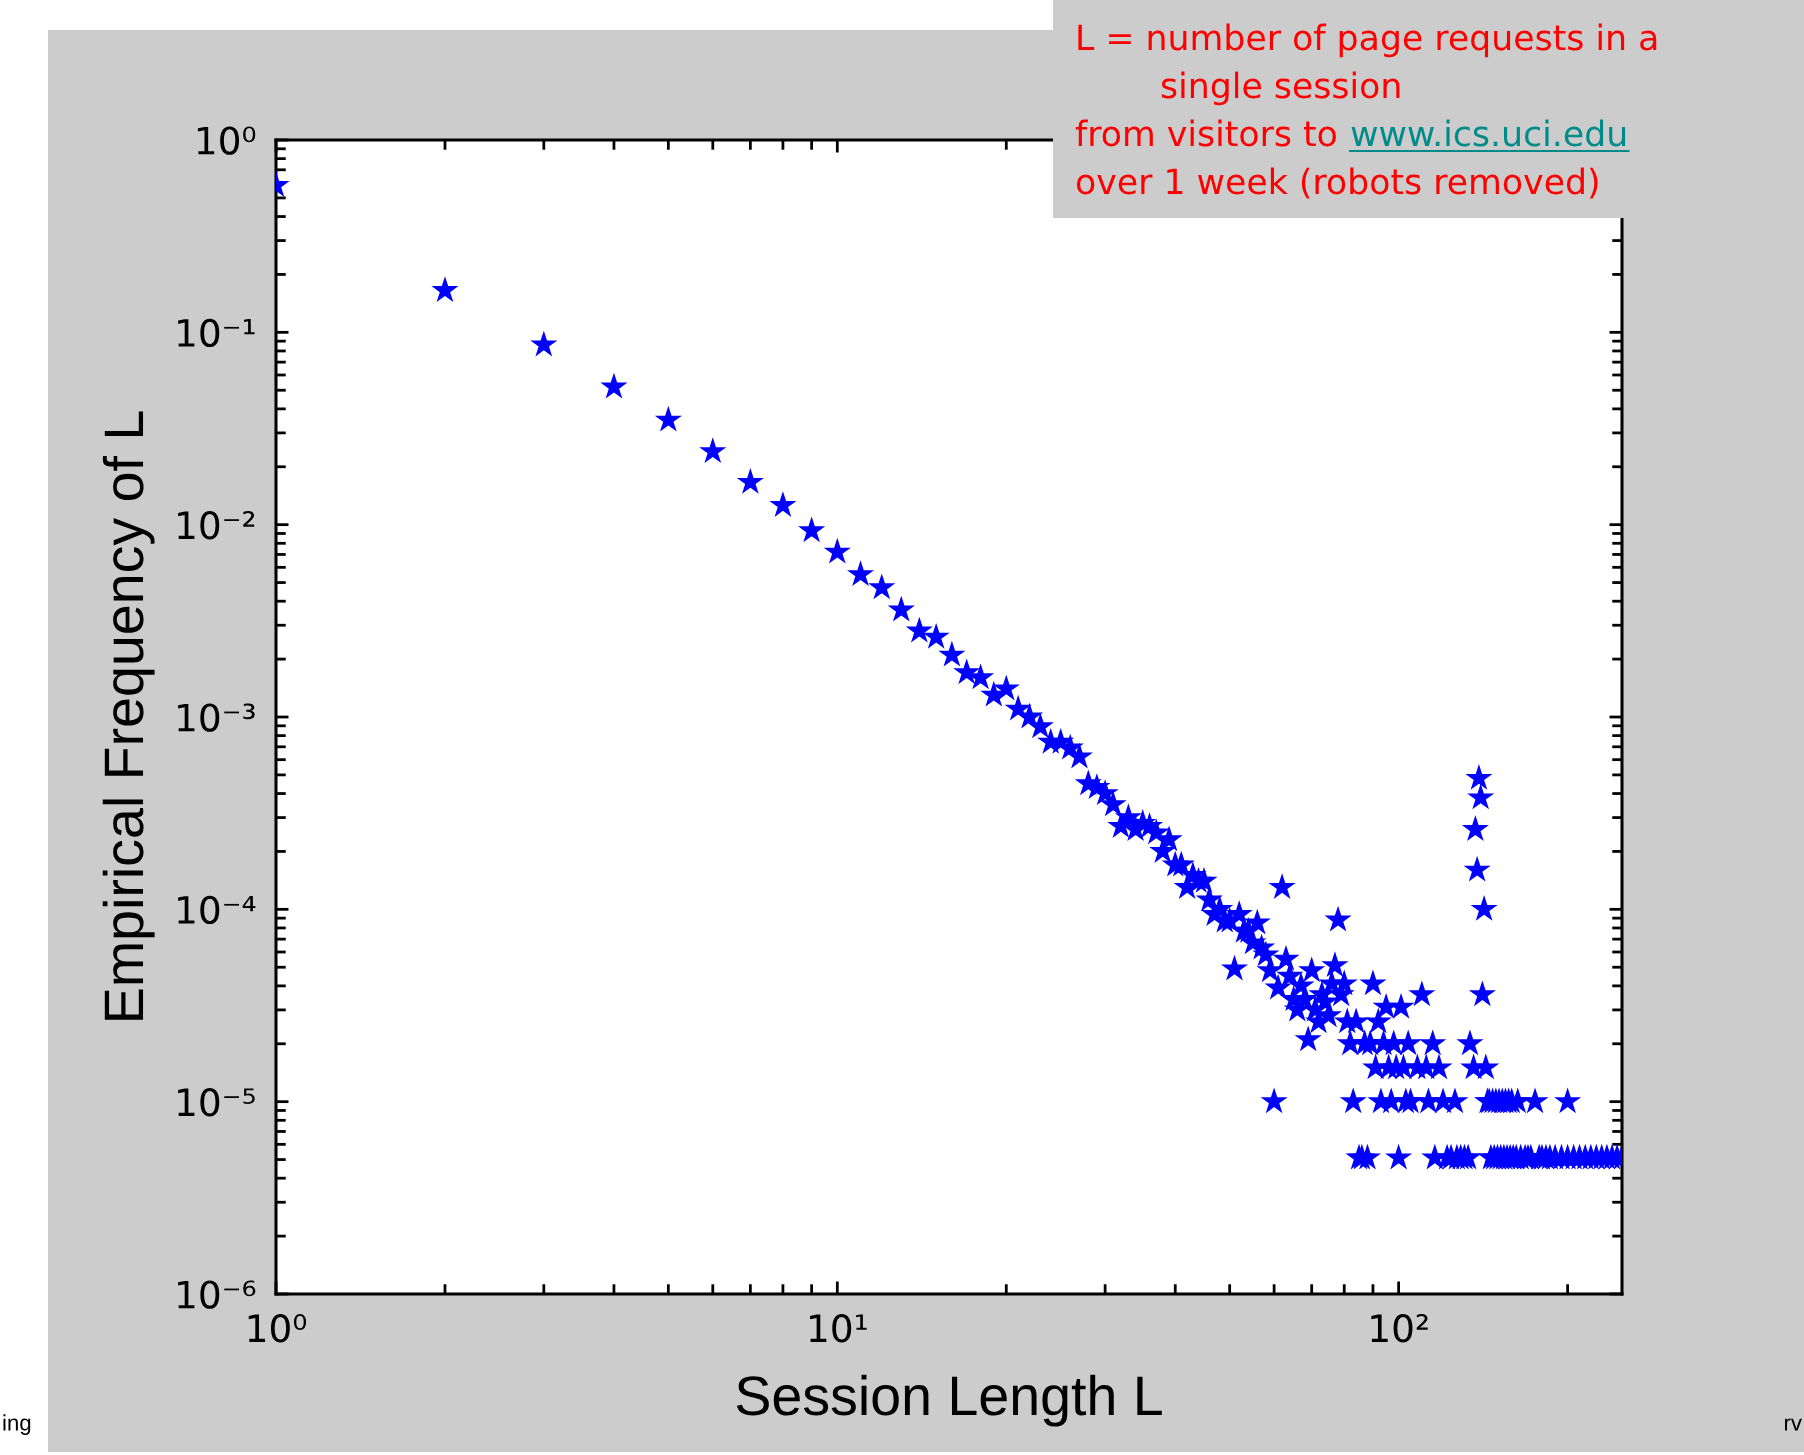  Describe the element at coordinates (1488, 133) in the screenshot. I see `annotation: www.ics.uci.edu` at that location.